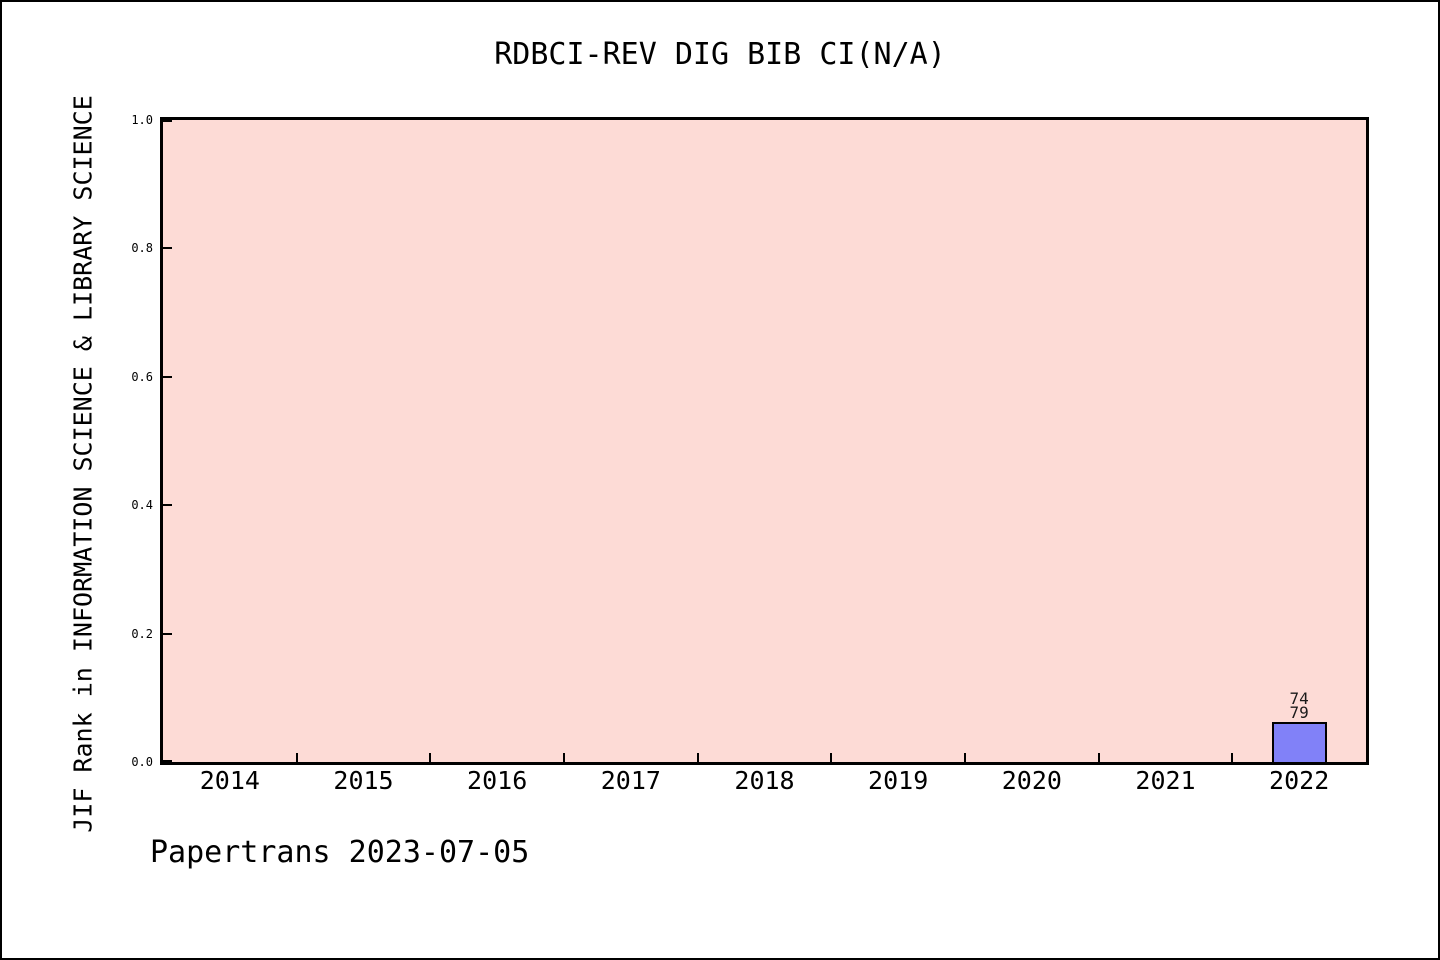  I want to click on x-tick-label: 2018, so click(764, 780).